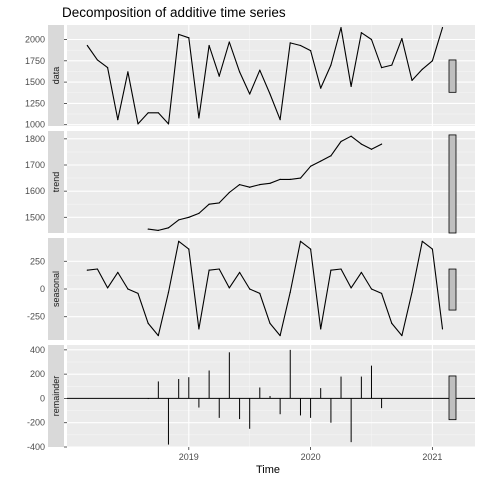 Image resolution: width=480 pixels, height=480 pixels. I want to click on y-tick-label: 1000, so click(35, 125).